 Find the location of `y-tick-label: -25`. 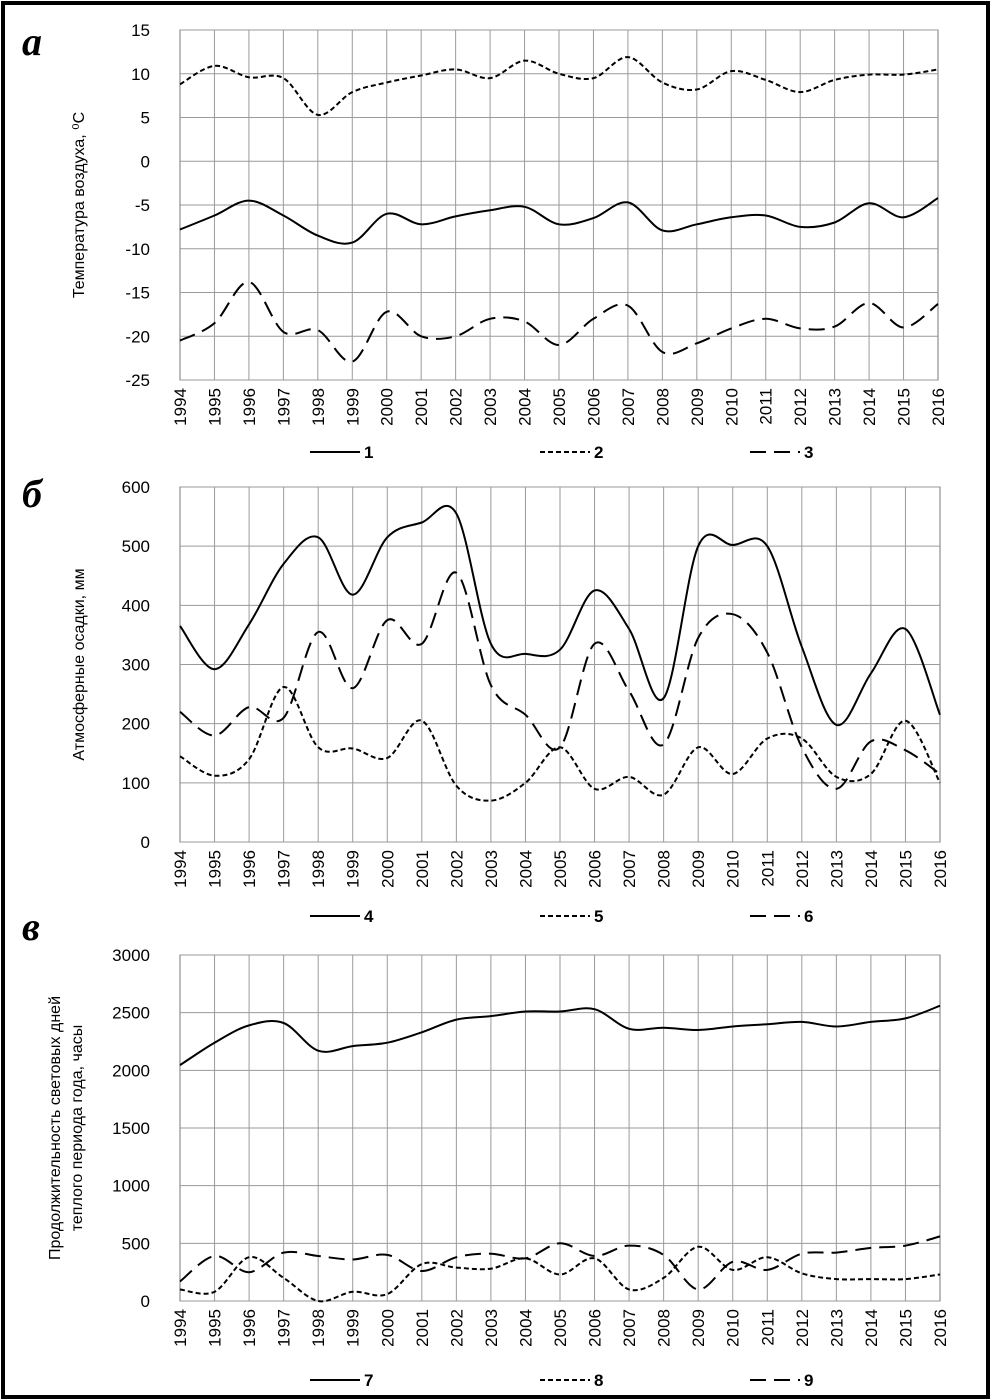

y-tick-label: -25 is located at coordinates (137, 380).